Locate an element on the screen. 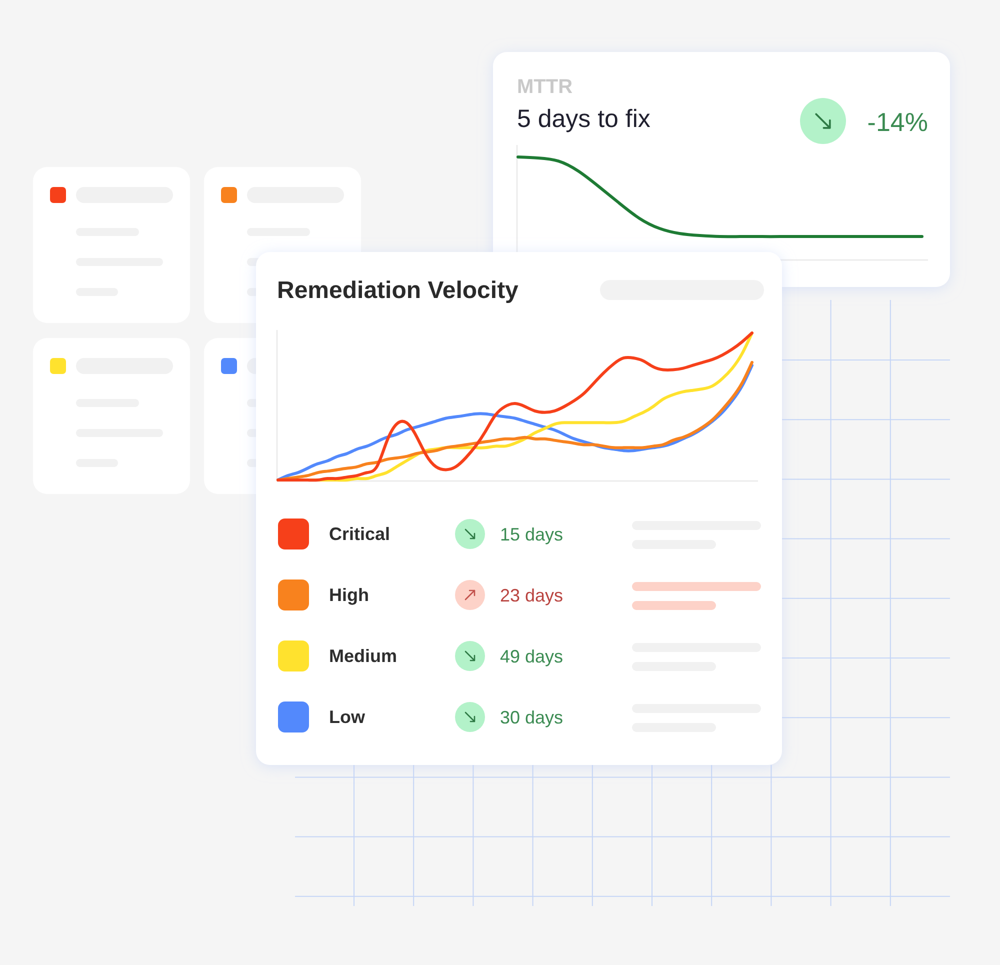 This screenshot has height=965, width=1000. chart-title: Remediation Velocity is located at coordinates (398, 290).